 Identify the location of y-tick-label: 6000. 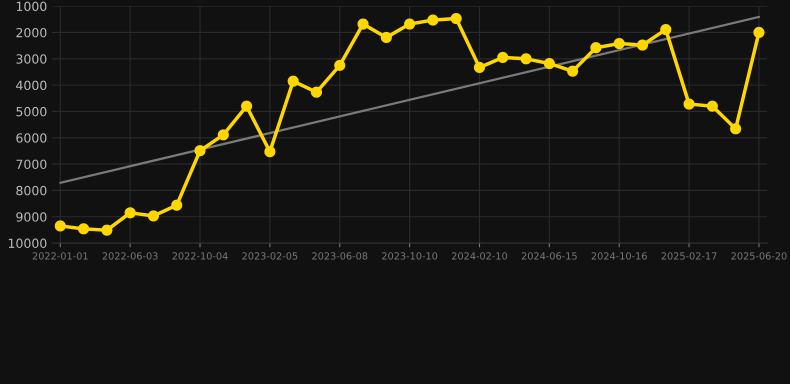
(31, 138).